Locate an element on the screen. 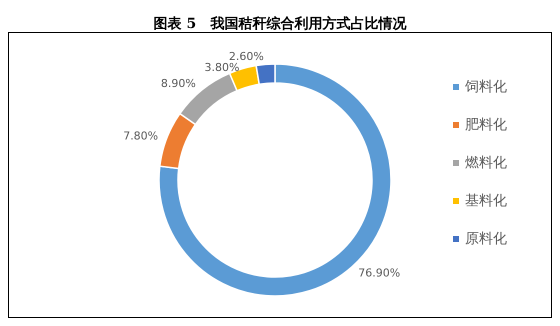 The height and width of the screenshot is (326, 560). data-label: 76.90% is located at coordinates (379, 273).